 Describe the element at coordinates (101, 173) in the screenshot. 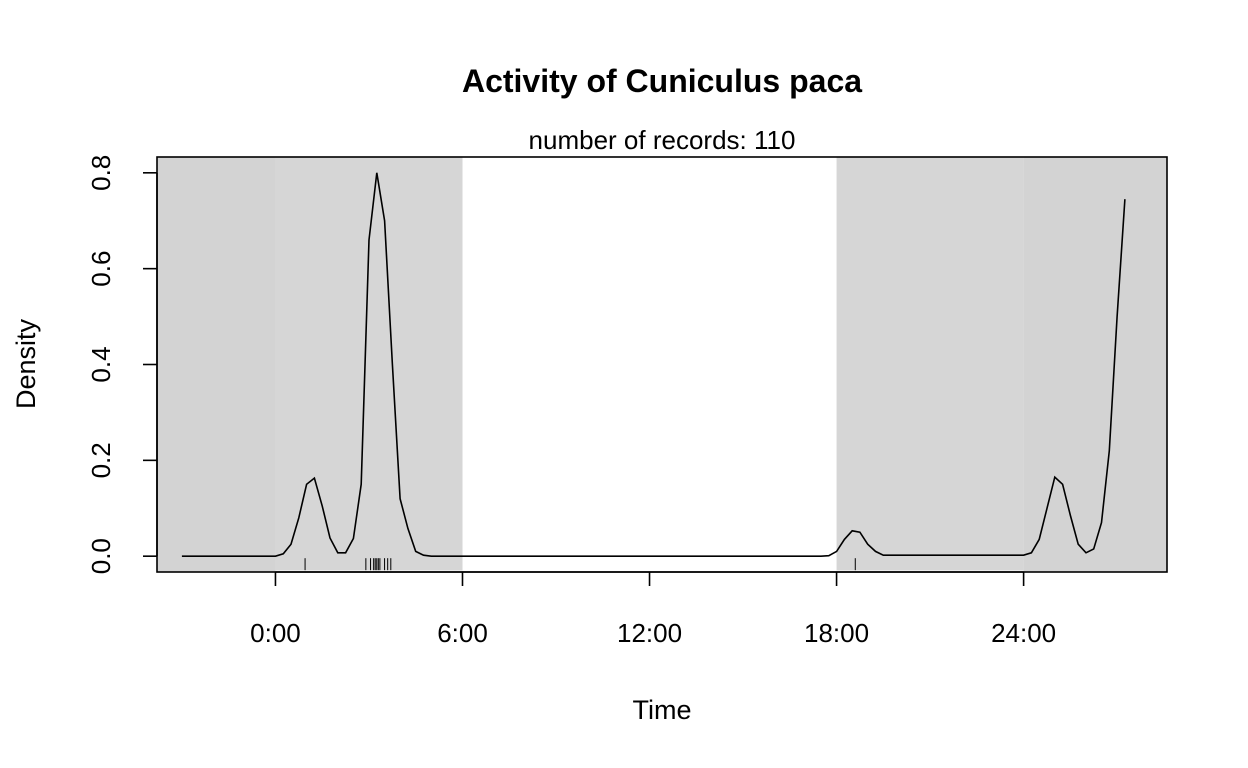

I see `y-tick-label: 0.8` at that location.